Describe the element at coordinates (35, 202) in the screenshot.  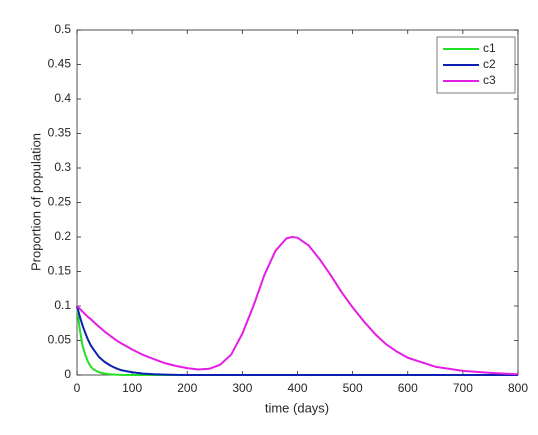
I see `y-axis-label: Proportion of population` at that location.